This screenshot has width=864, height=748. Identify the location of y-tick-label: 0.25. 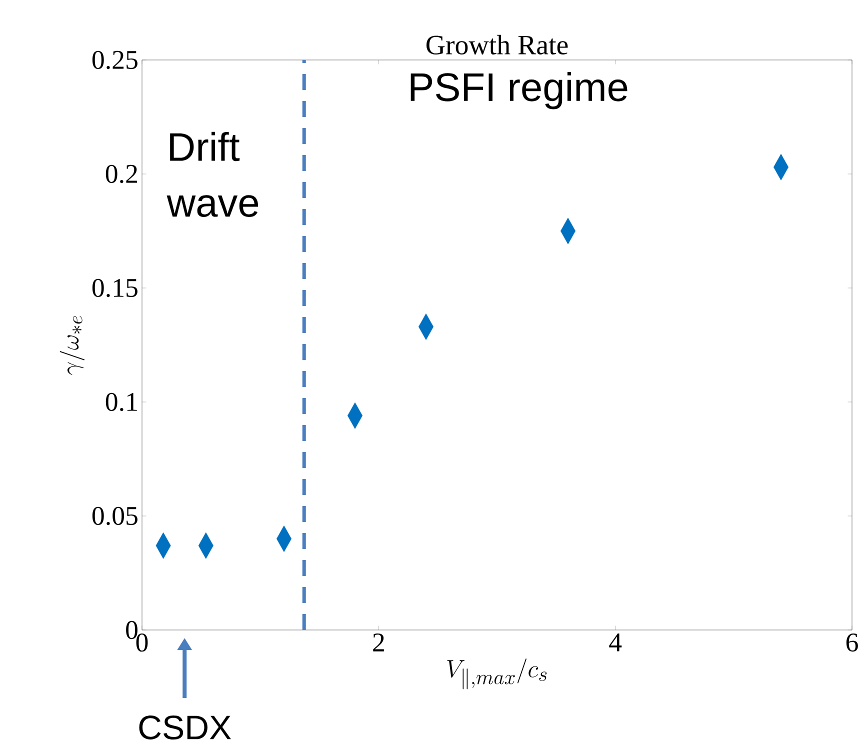
(115, 60).